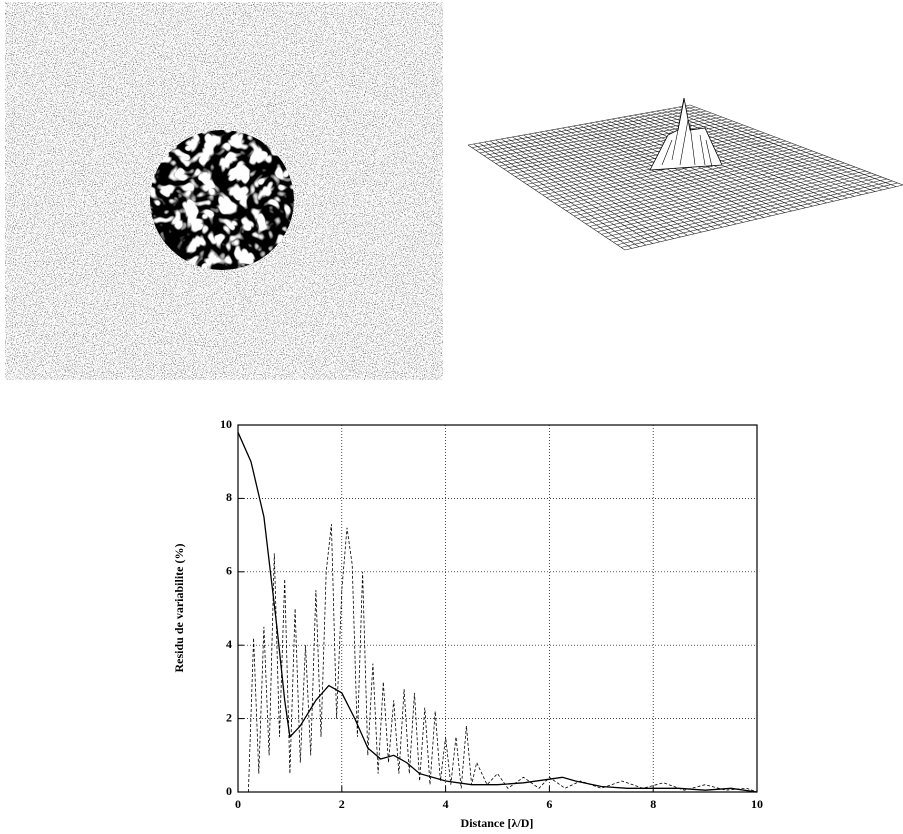  What do you see at coordinates (222, 200) in the screenshot?
I see `speckle-blob` at bounding box center [222, 200].